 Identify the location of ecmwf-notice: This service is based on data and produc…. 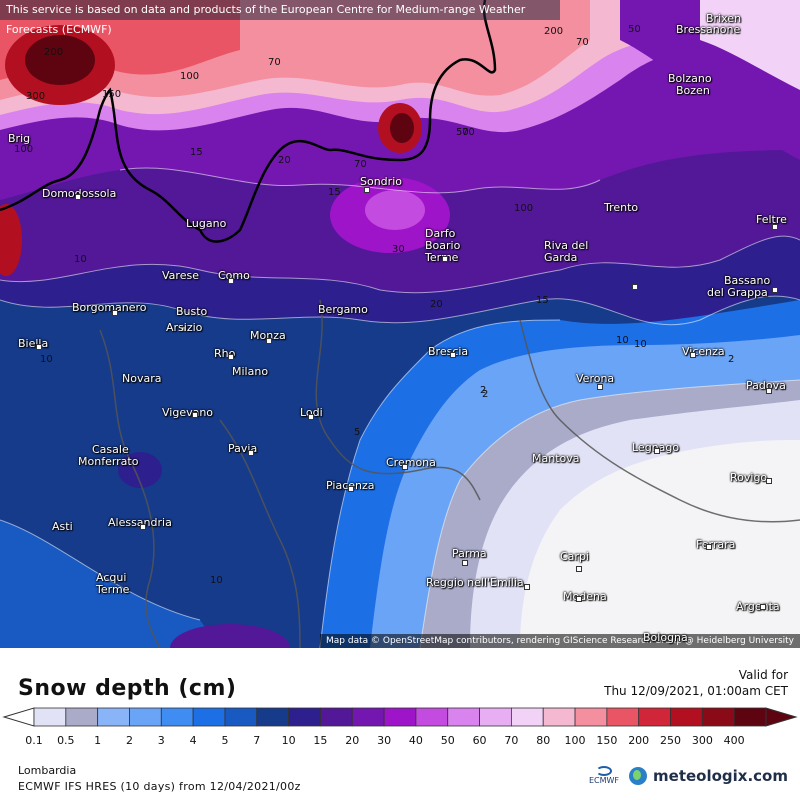
(280, 18).